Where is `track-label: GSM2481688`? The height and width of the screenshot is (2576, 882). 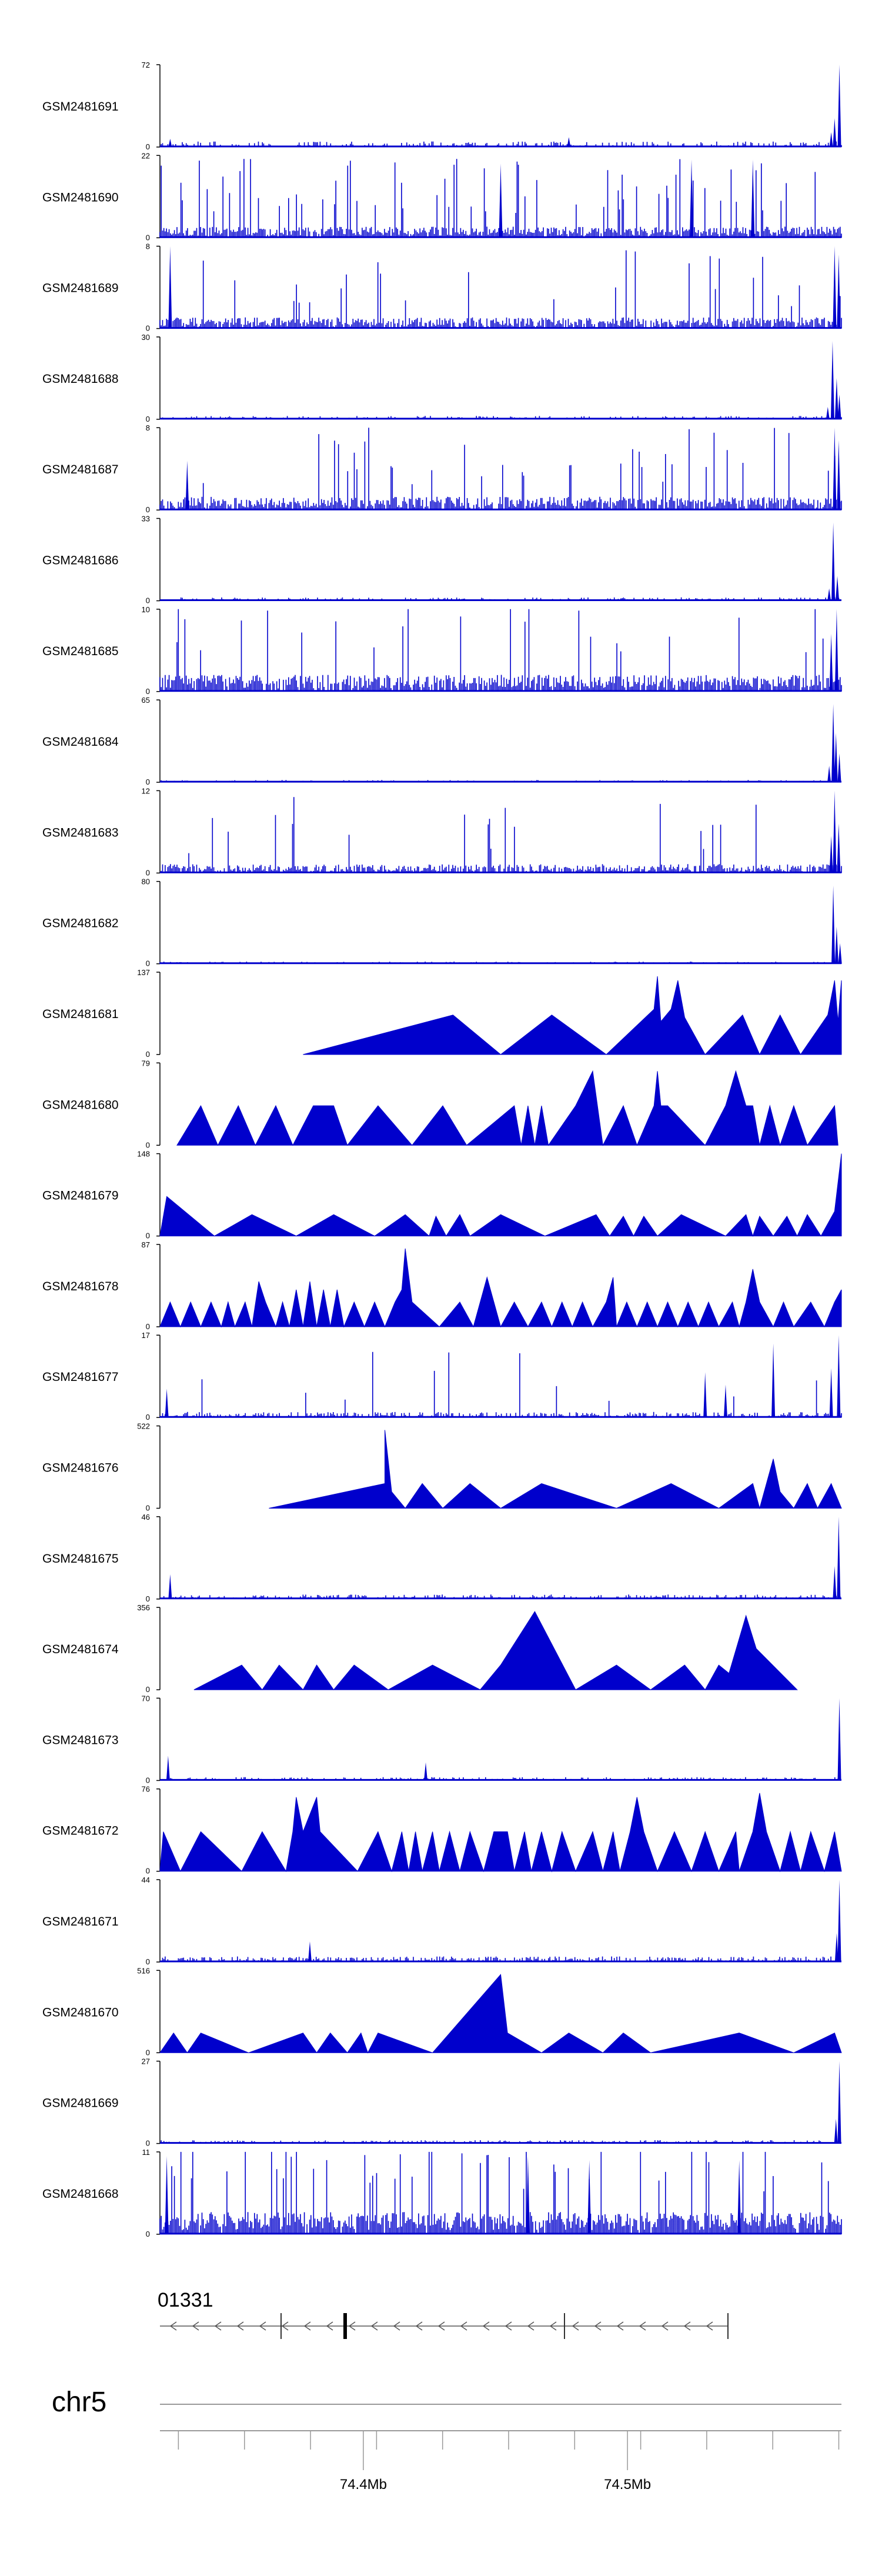
track-label: GSM2481688 is located at coordinates (80, 379).